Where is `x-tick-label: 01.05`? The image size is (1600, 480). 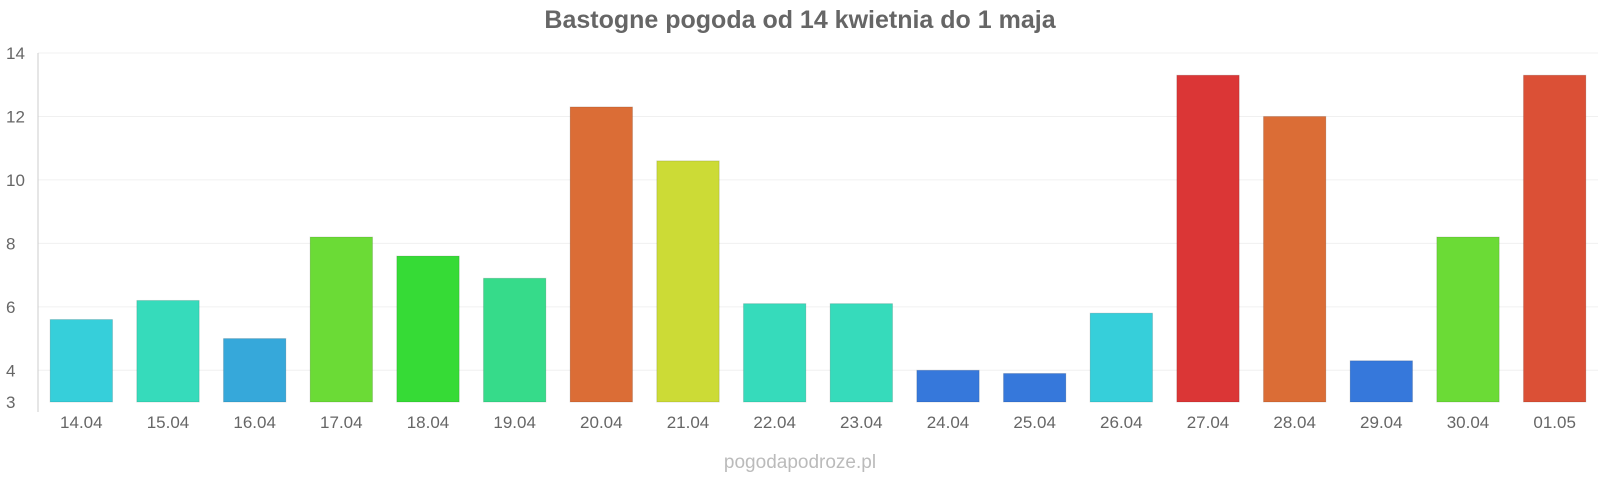
x-tick-label: 01.05 is located at coordinates (1554, 422).